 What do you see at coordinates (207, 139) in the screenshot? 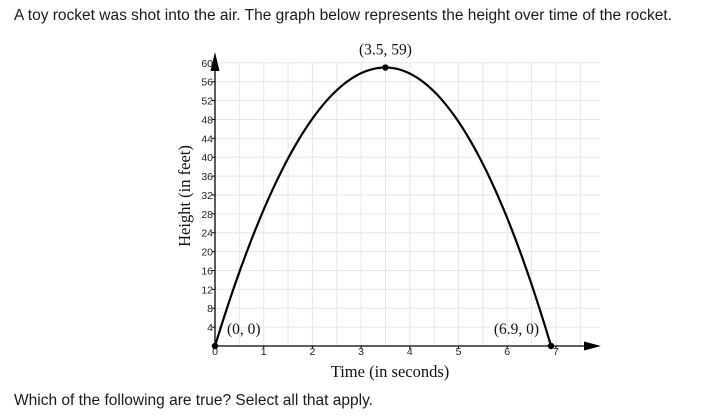
I see `y-tick-label: 44` at bounding box center [207, 139].